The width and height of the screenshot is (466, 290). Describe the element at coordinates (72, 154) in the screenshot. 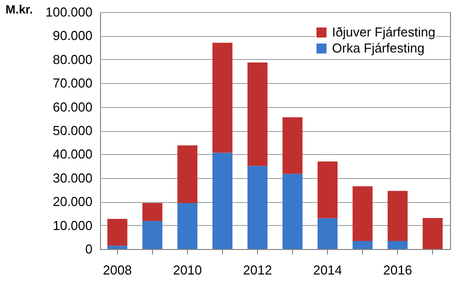

I see `y-tick-label: 40.000` at that location.